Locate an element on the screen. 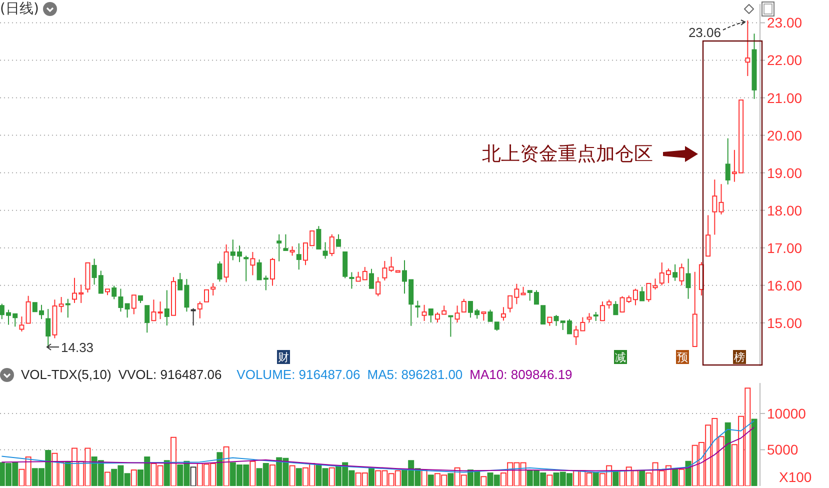 The image size is (829, 488). y-tick-label: 5000 is located at coordinates (782, 450).